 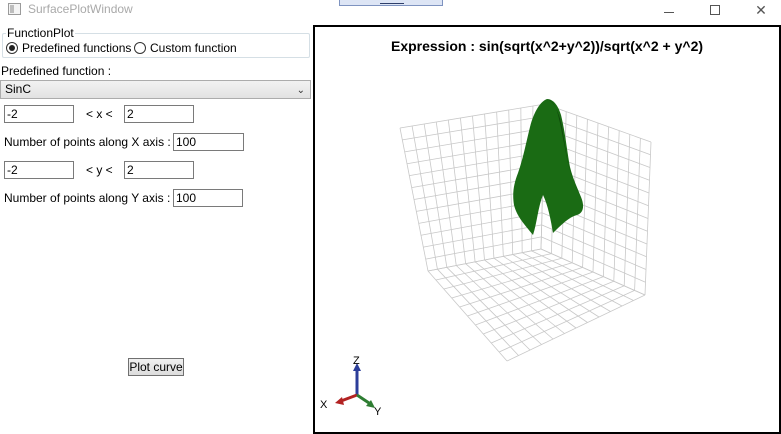 I want to click on minimize-button, so click(x=669, y=10).